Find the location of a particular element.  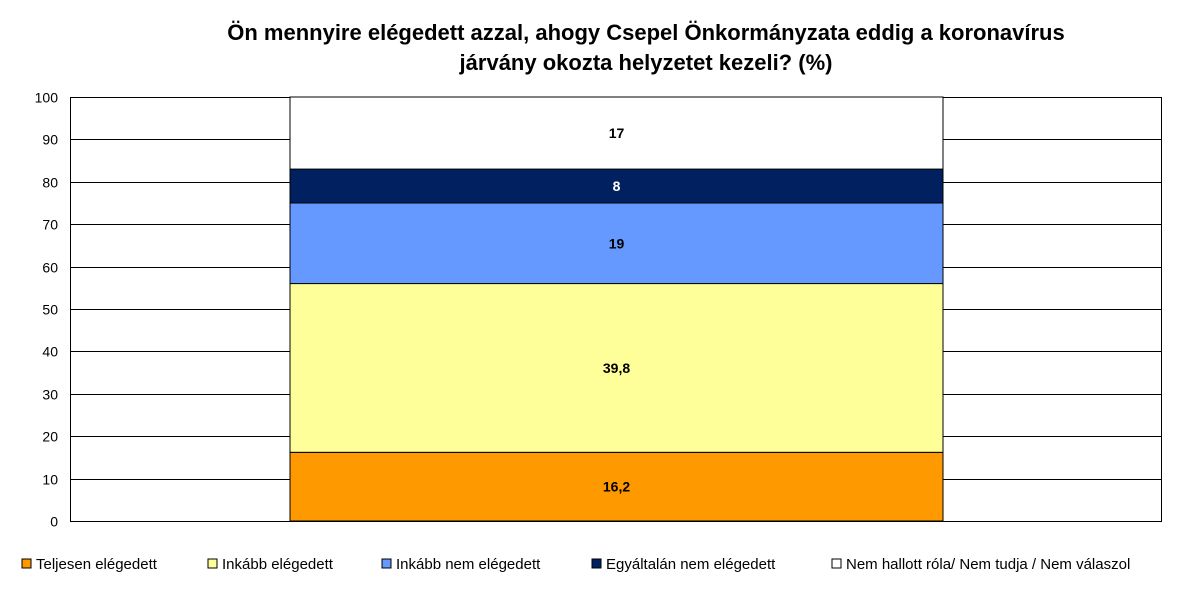

y-tick-label: 20 is located at coordinates (50, 437).